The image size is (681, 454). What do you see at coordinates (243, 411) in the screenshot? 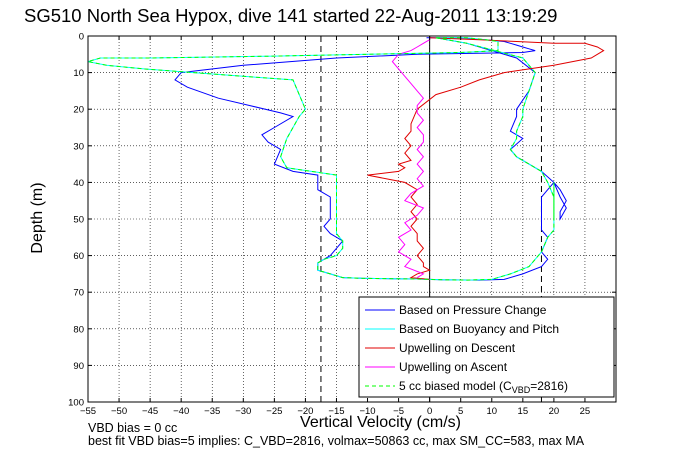
I see `x-tick-label: −30` at bounding box center [243, 411].